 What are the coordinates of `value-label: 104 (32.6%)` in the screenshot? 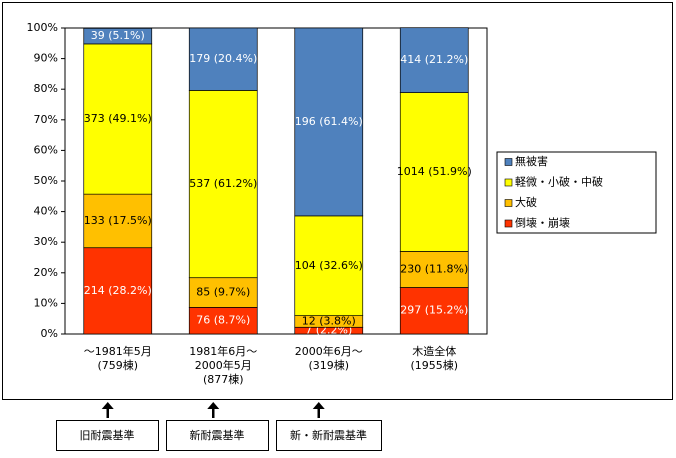 It's located at (329, 265).